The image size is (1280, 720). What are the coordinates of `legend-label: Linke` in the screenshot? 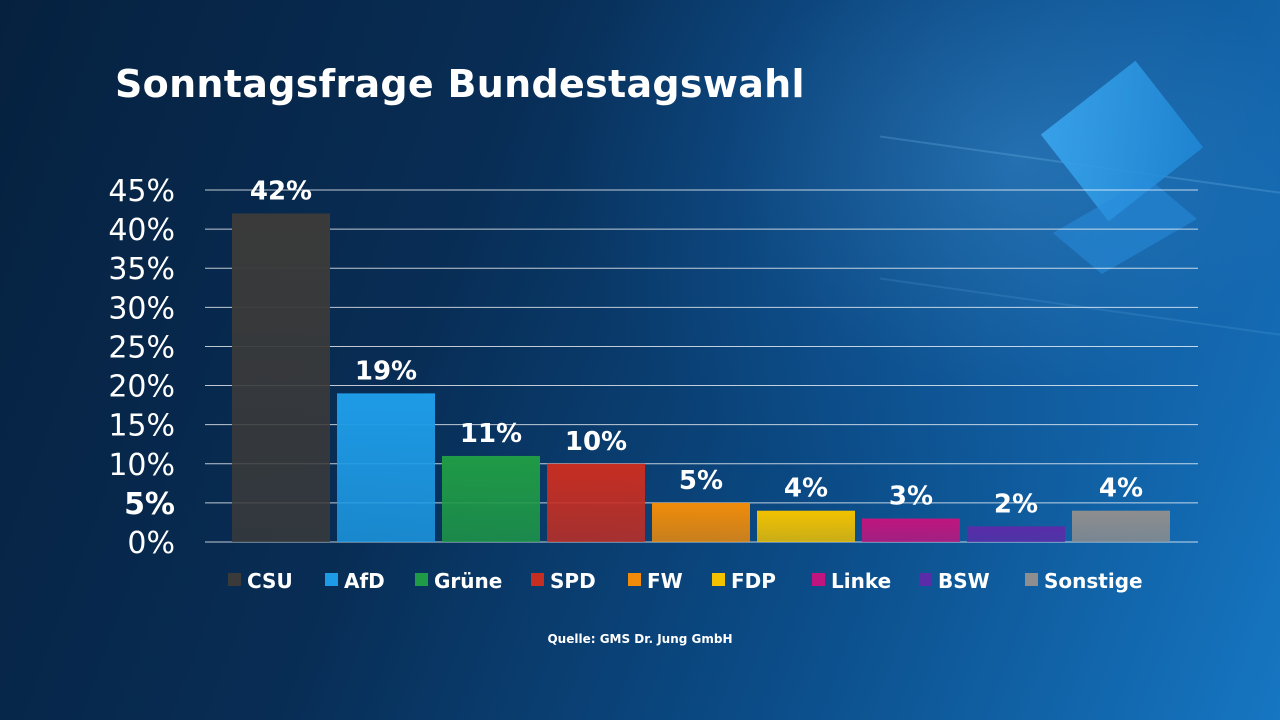 It's located at (861, 581).